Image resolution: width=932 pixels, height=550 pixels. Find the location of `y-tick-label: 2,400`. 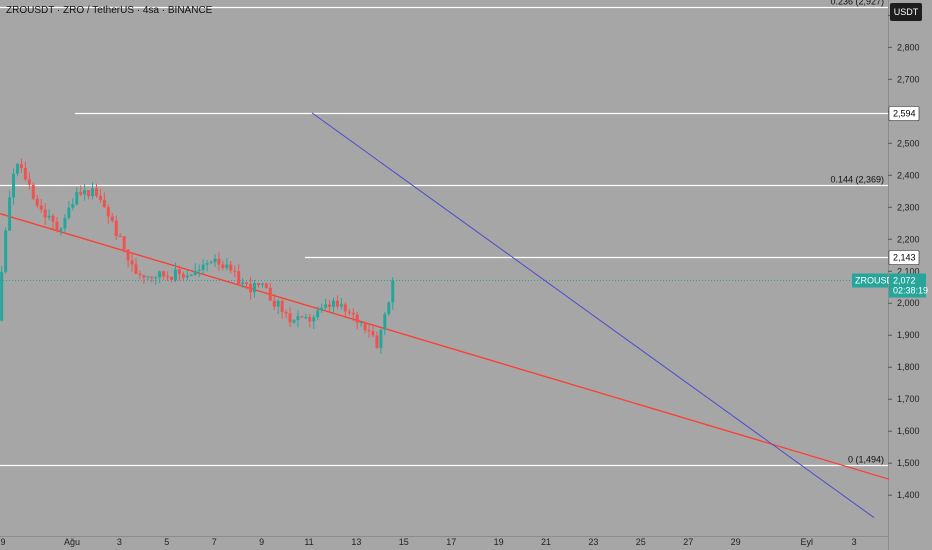

y-tick-label: 2,400 is located at coordinates (908, 175).